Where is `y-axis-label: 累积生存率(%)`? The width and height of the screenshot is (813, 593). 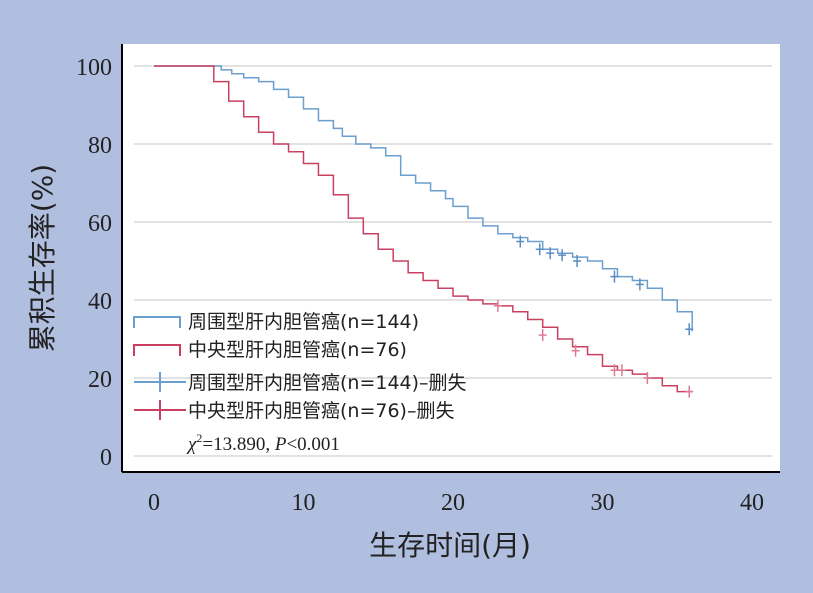
y-axis-label: 累积生存率(%) is located at coordinates (42, 258).